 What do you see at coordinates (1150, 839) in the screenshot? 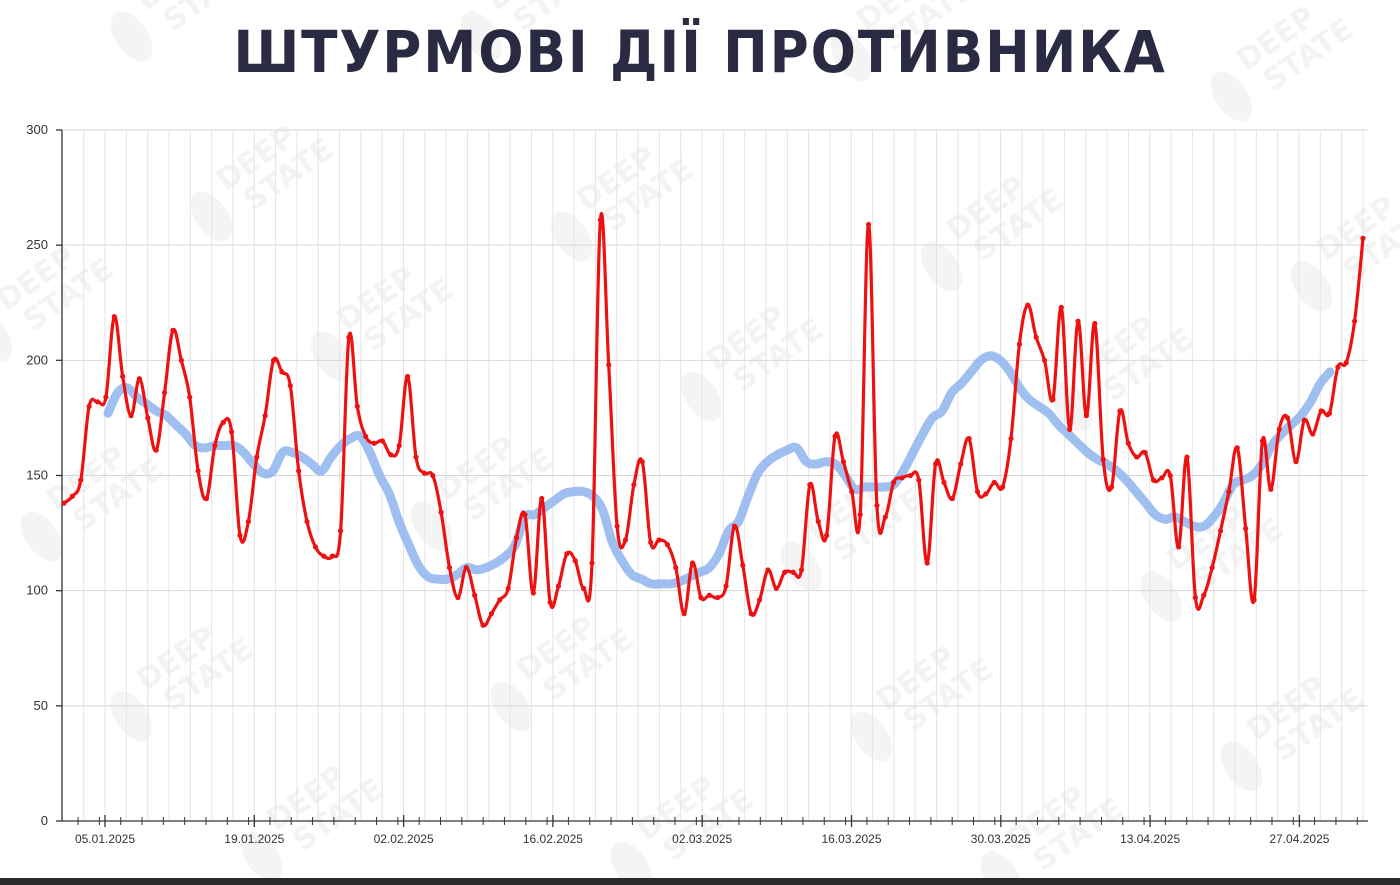
I see `x-tick-label: 13.04.2025` at bounding box center [1150, 839].